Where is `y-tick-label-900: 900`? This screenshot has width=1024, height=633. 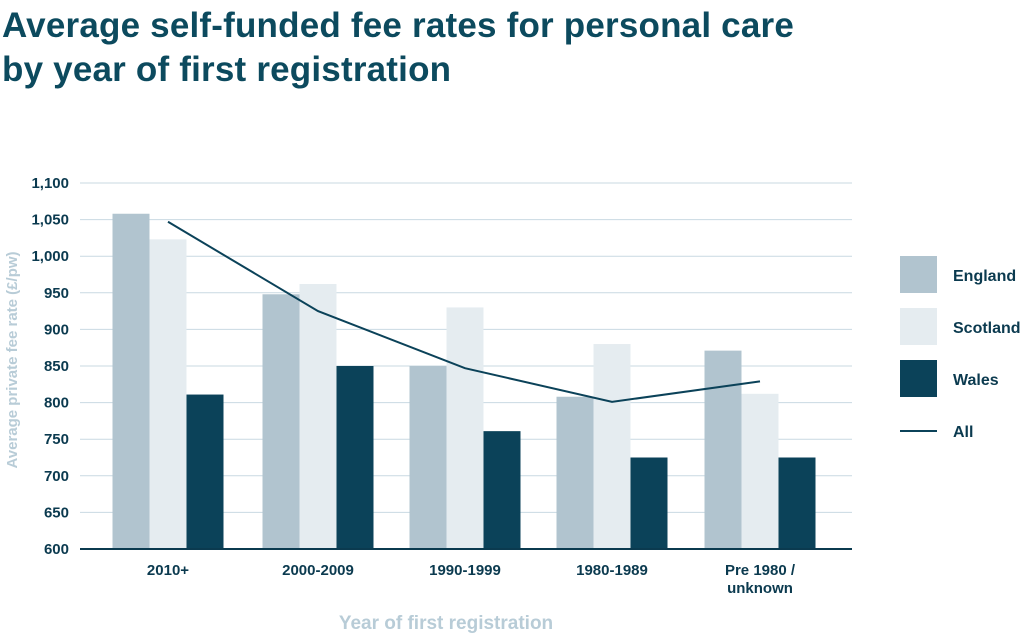 y-tick-label-900: 900 is located at coordinates (56, 329).